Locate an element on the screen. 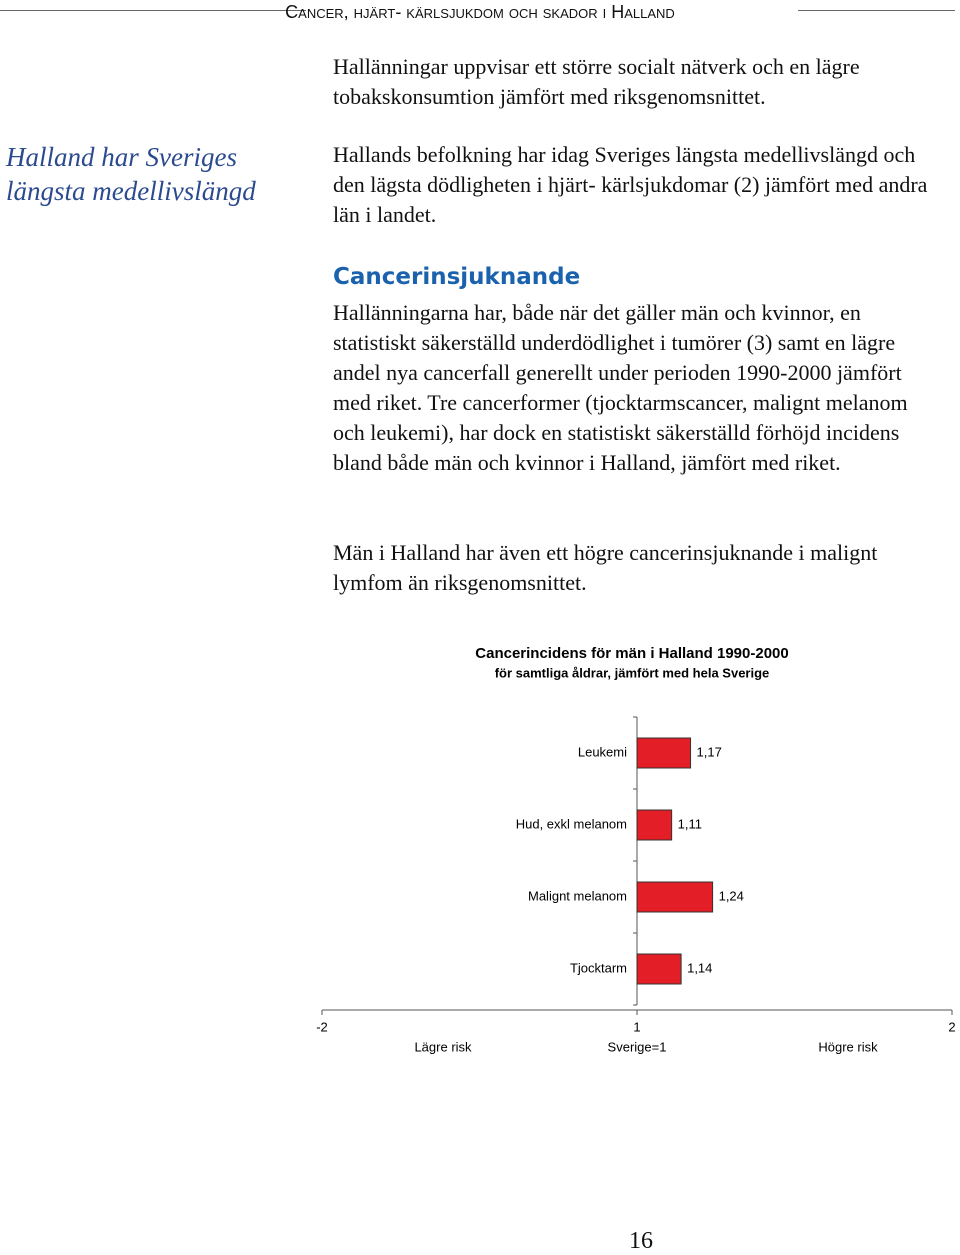 This screenshot has height=1255, width=960. category-label: Leukemi is located at coordinates (602, 751).